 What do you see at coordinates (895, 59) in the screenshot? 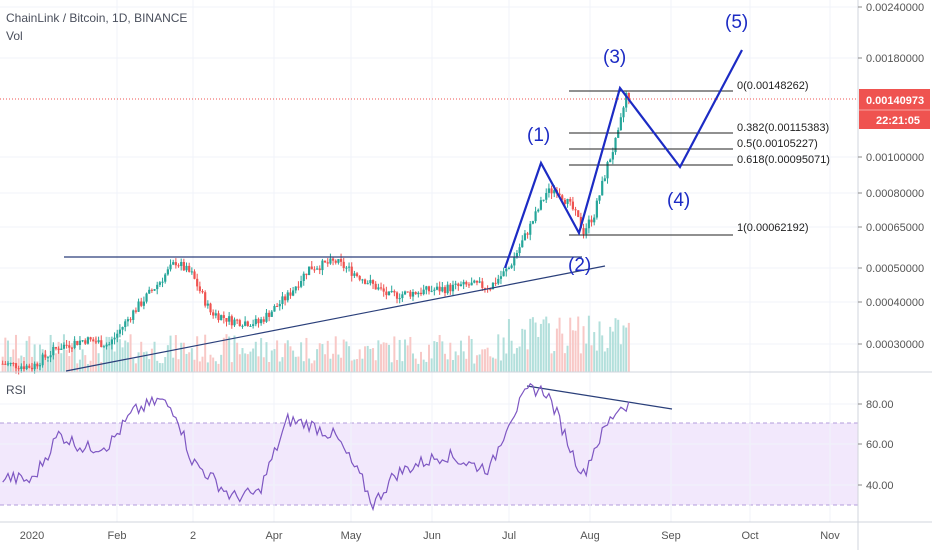
I see `price-tick-label: 0.00180000` at bounding box center [895, 59].